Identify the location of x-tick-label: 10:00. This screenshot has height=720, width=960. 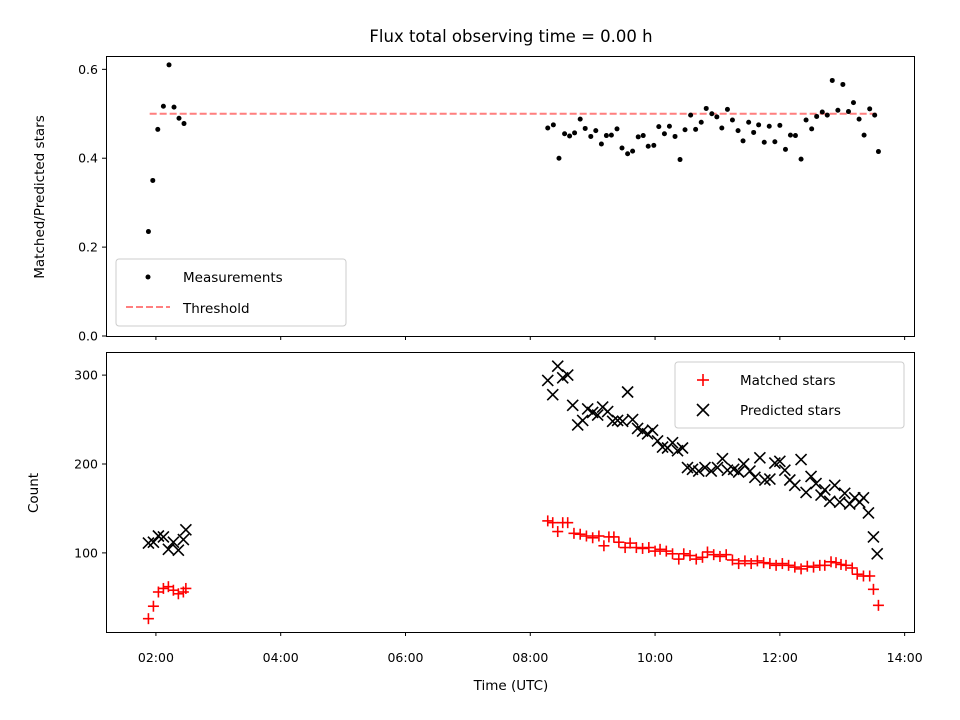
(655, 657).